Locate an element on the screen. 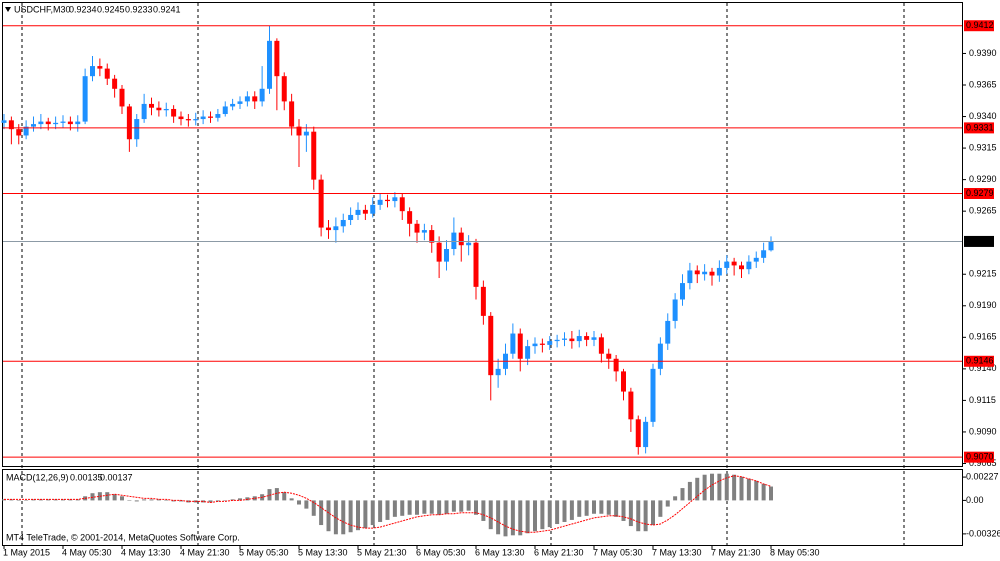 The width and height of the screenshot is (1000, 561). header-low: 0.9233 is located at coordinates (139, 9).